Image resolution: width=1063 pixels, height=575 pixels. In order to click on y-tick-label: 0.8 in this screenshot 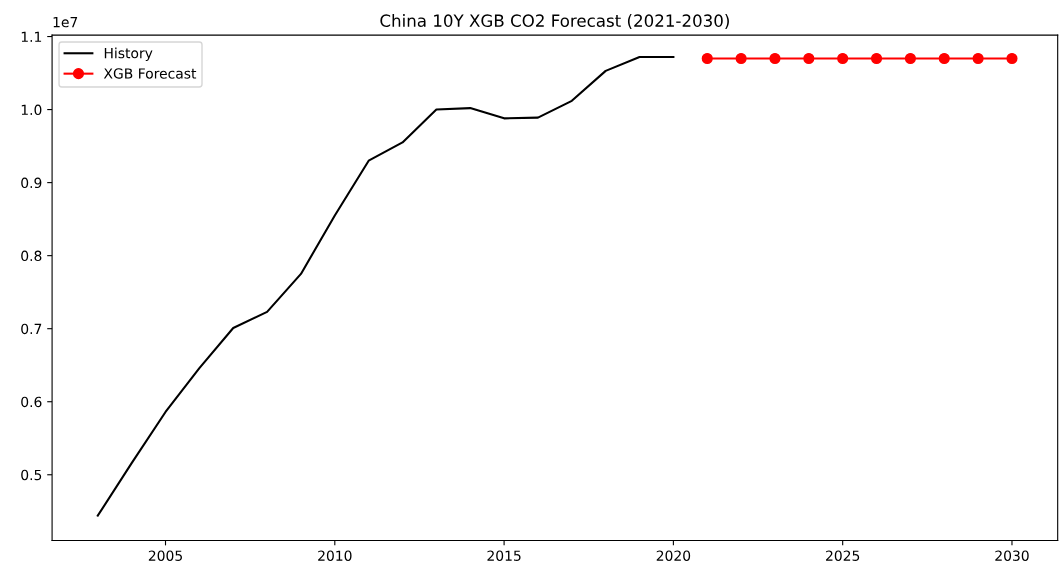, I will do `click(31, 256)`.